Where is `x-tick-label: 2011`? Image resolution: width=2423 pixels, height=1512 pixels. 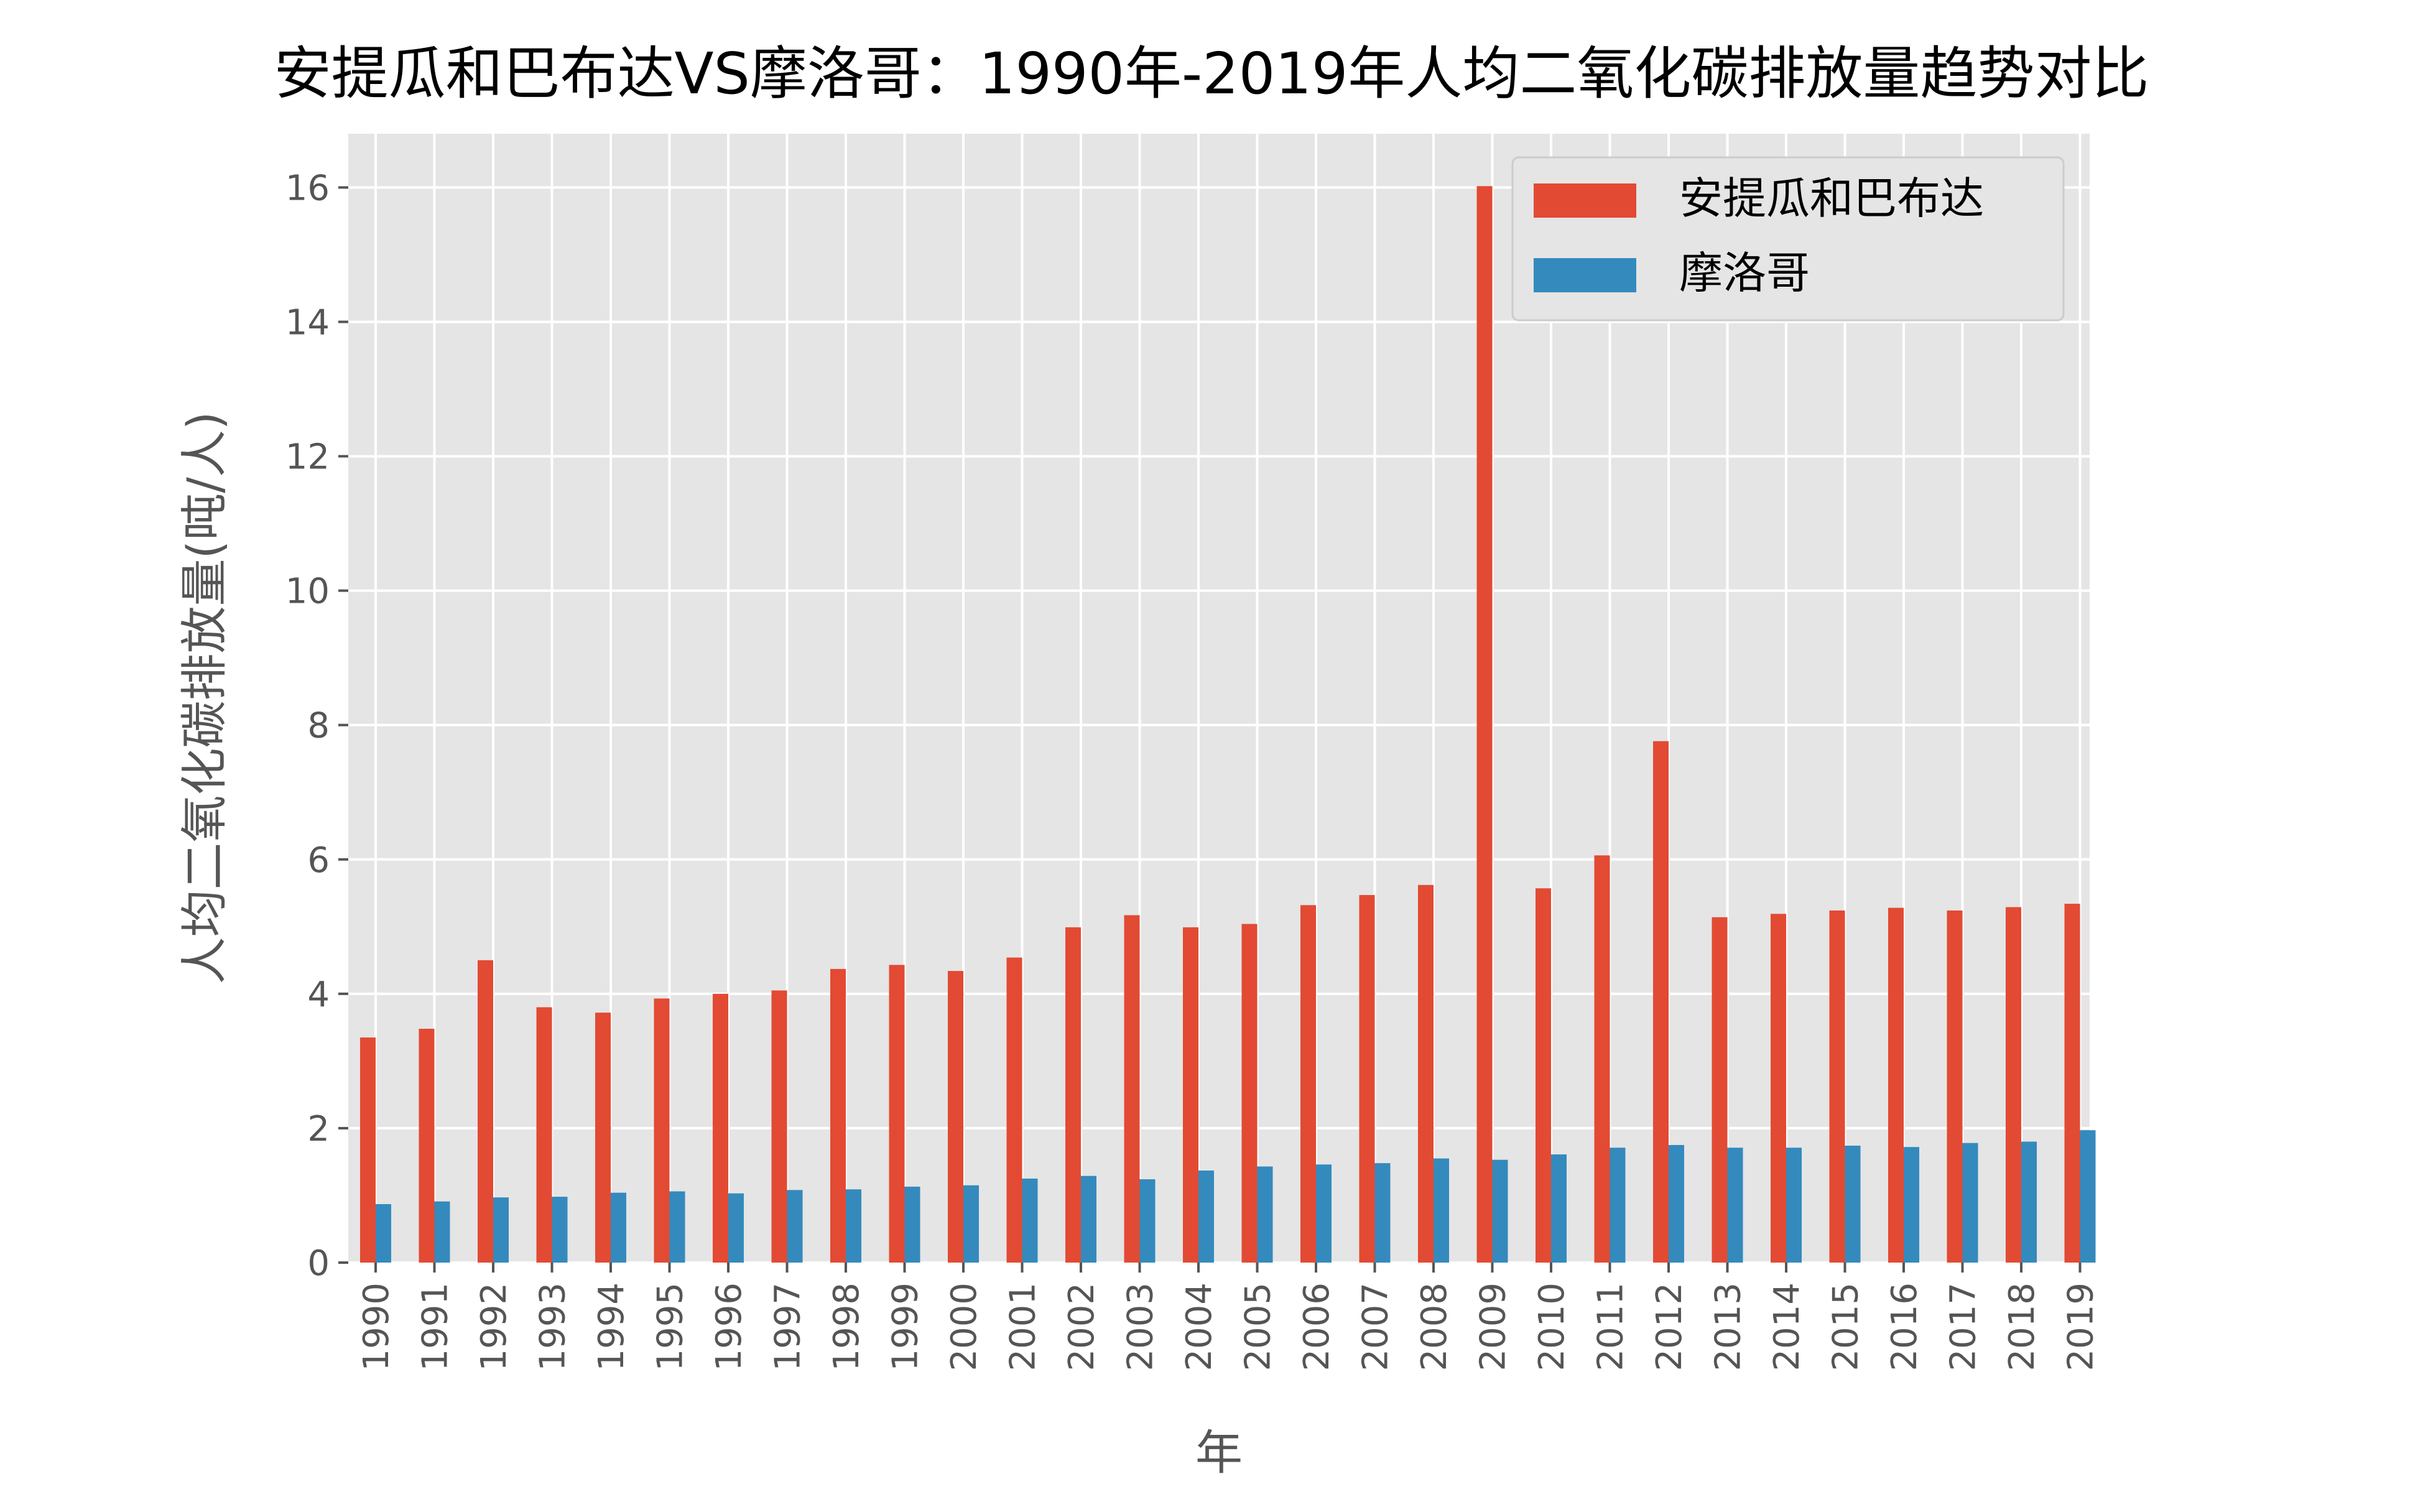
x-tick-label: 2011 is located at coordinates (1611, 1326).